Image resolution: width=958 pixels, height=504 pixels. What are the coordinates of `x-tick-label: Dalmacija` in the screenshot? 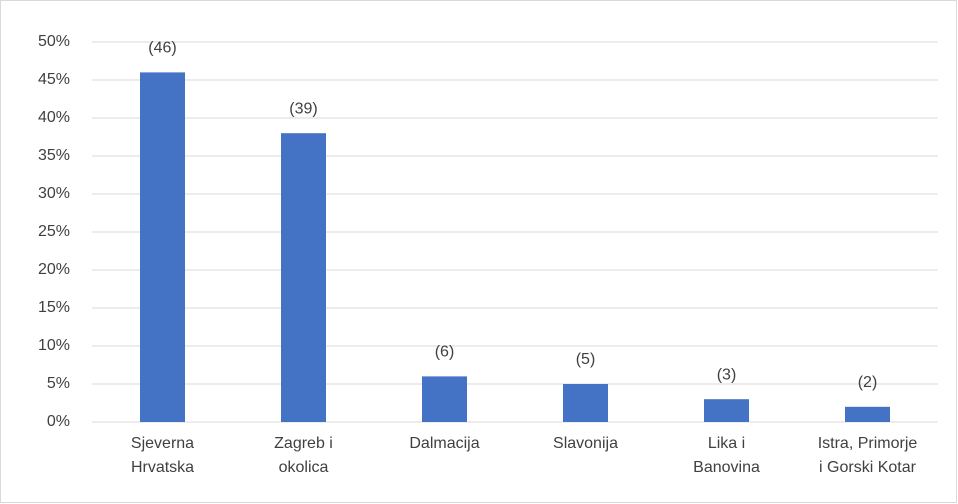 It's located at (444, 443).